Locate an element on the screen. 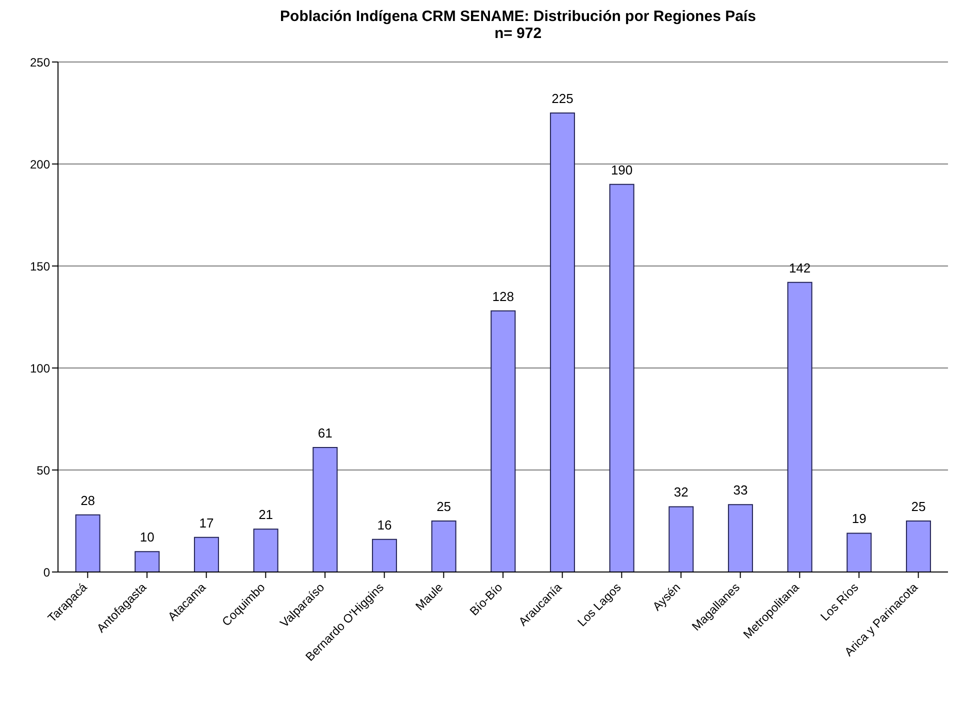 The height and width of the screenshot is (719, 976). data-label: 28 is located at coordinates (88, 500).